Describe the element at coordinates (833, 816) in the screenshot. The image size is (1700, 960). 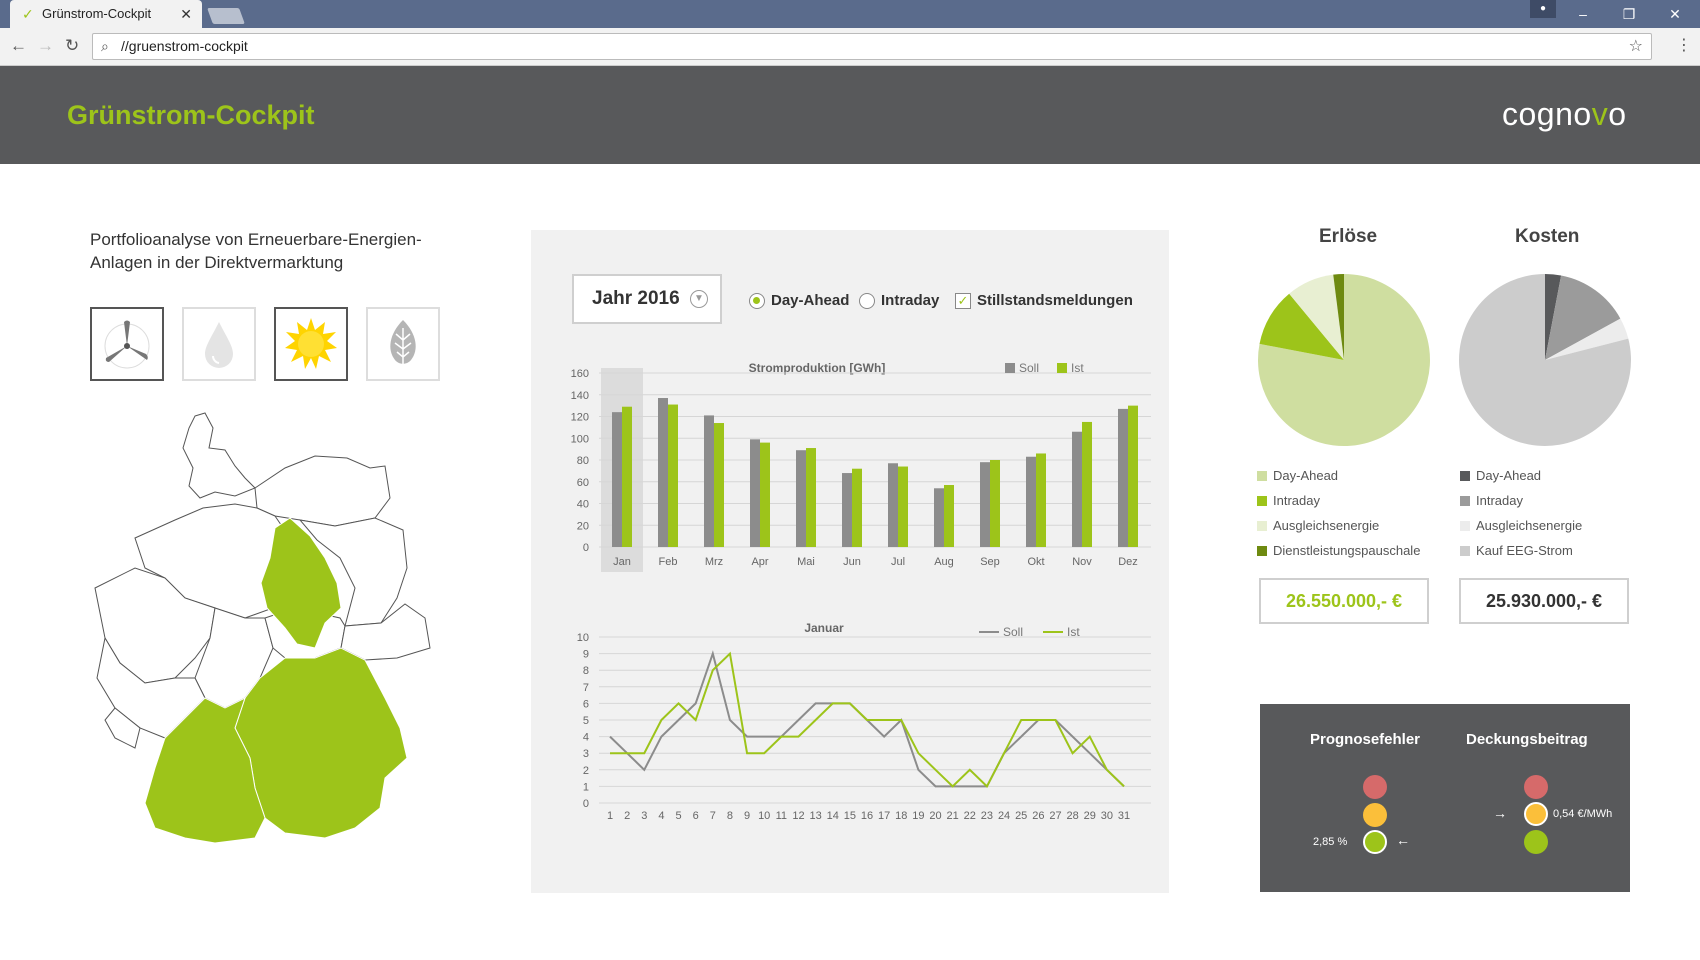
I see `x-tick-label: 14` at that location.